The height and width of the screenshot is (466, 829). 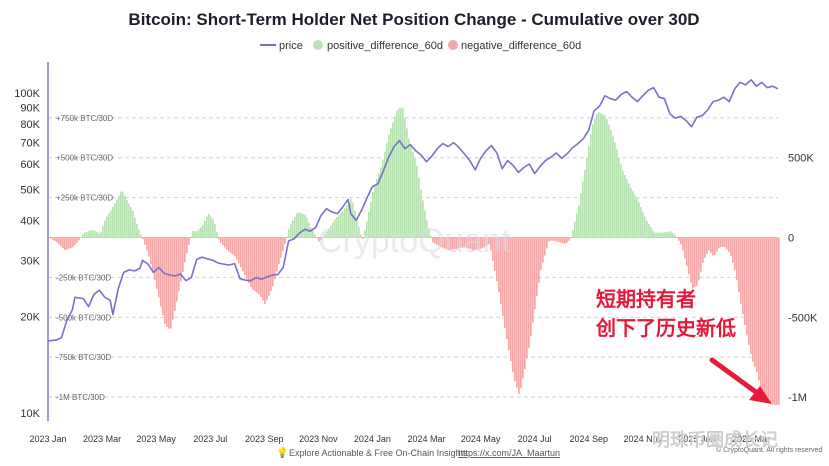 What do you see at coordinates (372, 439) in the screenshot?
I see `x-tick-label: 2024 Jan` at bounding box center [372, 439].